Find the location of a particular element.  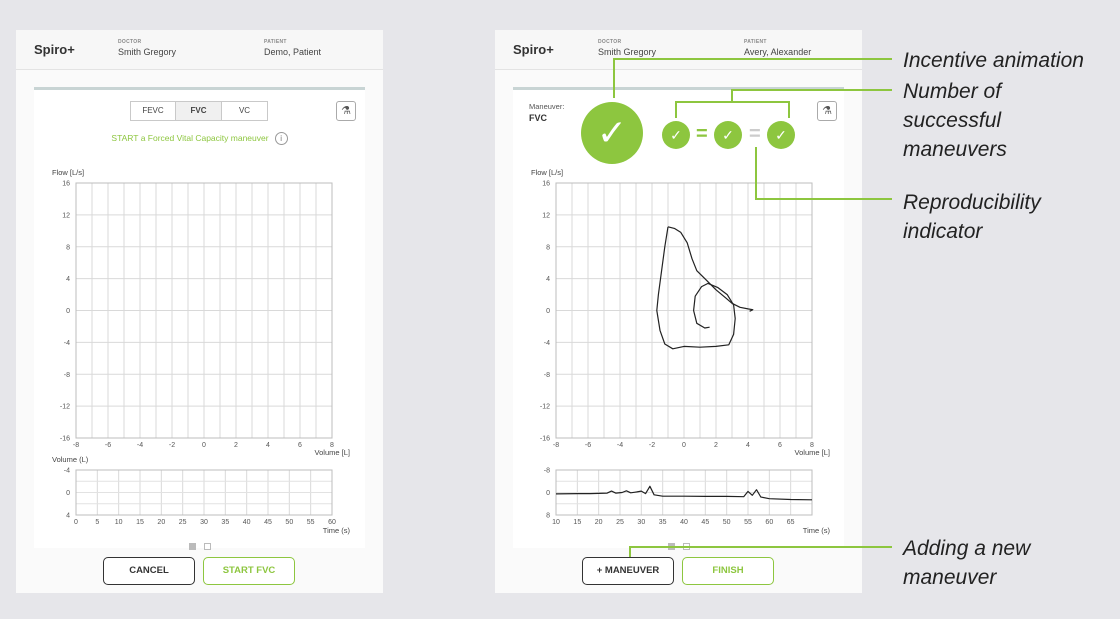

reproducibility-equals-icon: = is located at coordinates (755, 134).